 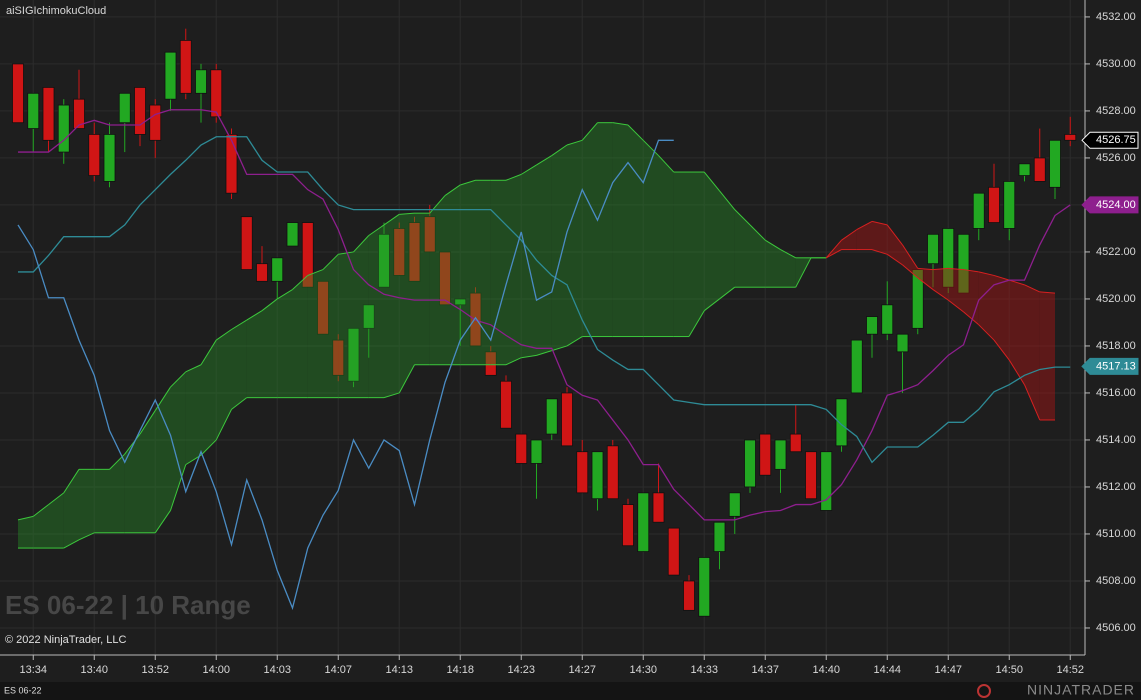 What do you see at coordinates (948, 670) in the screenshot?
I see `x-tick-label: 14:47` at bounding box center [948, 670].